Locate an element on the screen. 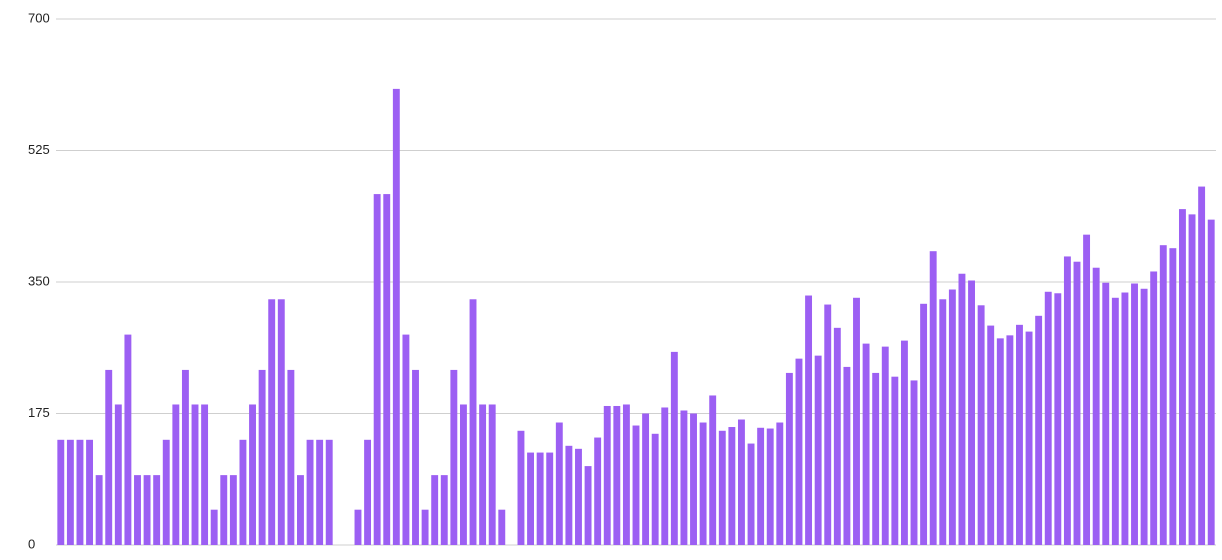 The image size is (1222, 560). y-tick-label: 525 is located at coordinates (39, 149).